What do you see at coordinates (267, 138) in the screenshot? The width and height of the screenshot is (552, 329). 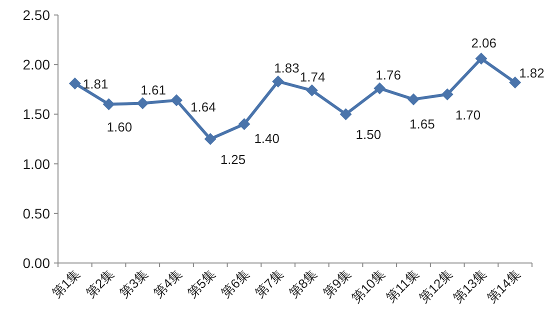 I see `text: 1.40` at bounding box center [267, 138].